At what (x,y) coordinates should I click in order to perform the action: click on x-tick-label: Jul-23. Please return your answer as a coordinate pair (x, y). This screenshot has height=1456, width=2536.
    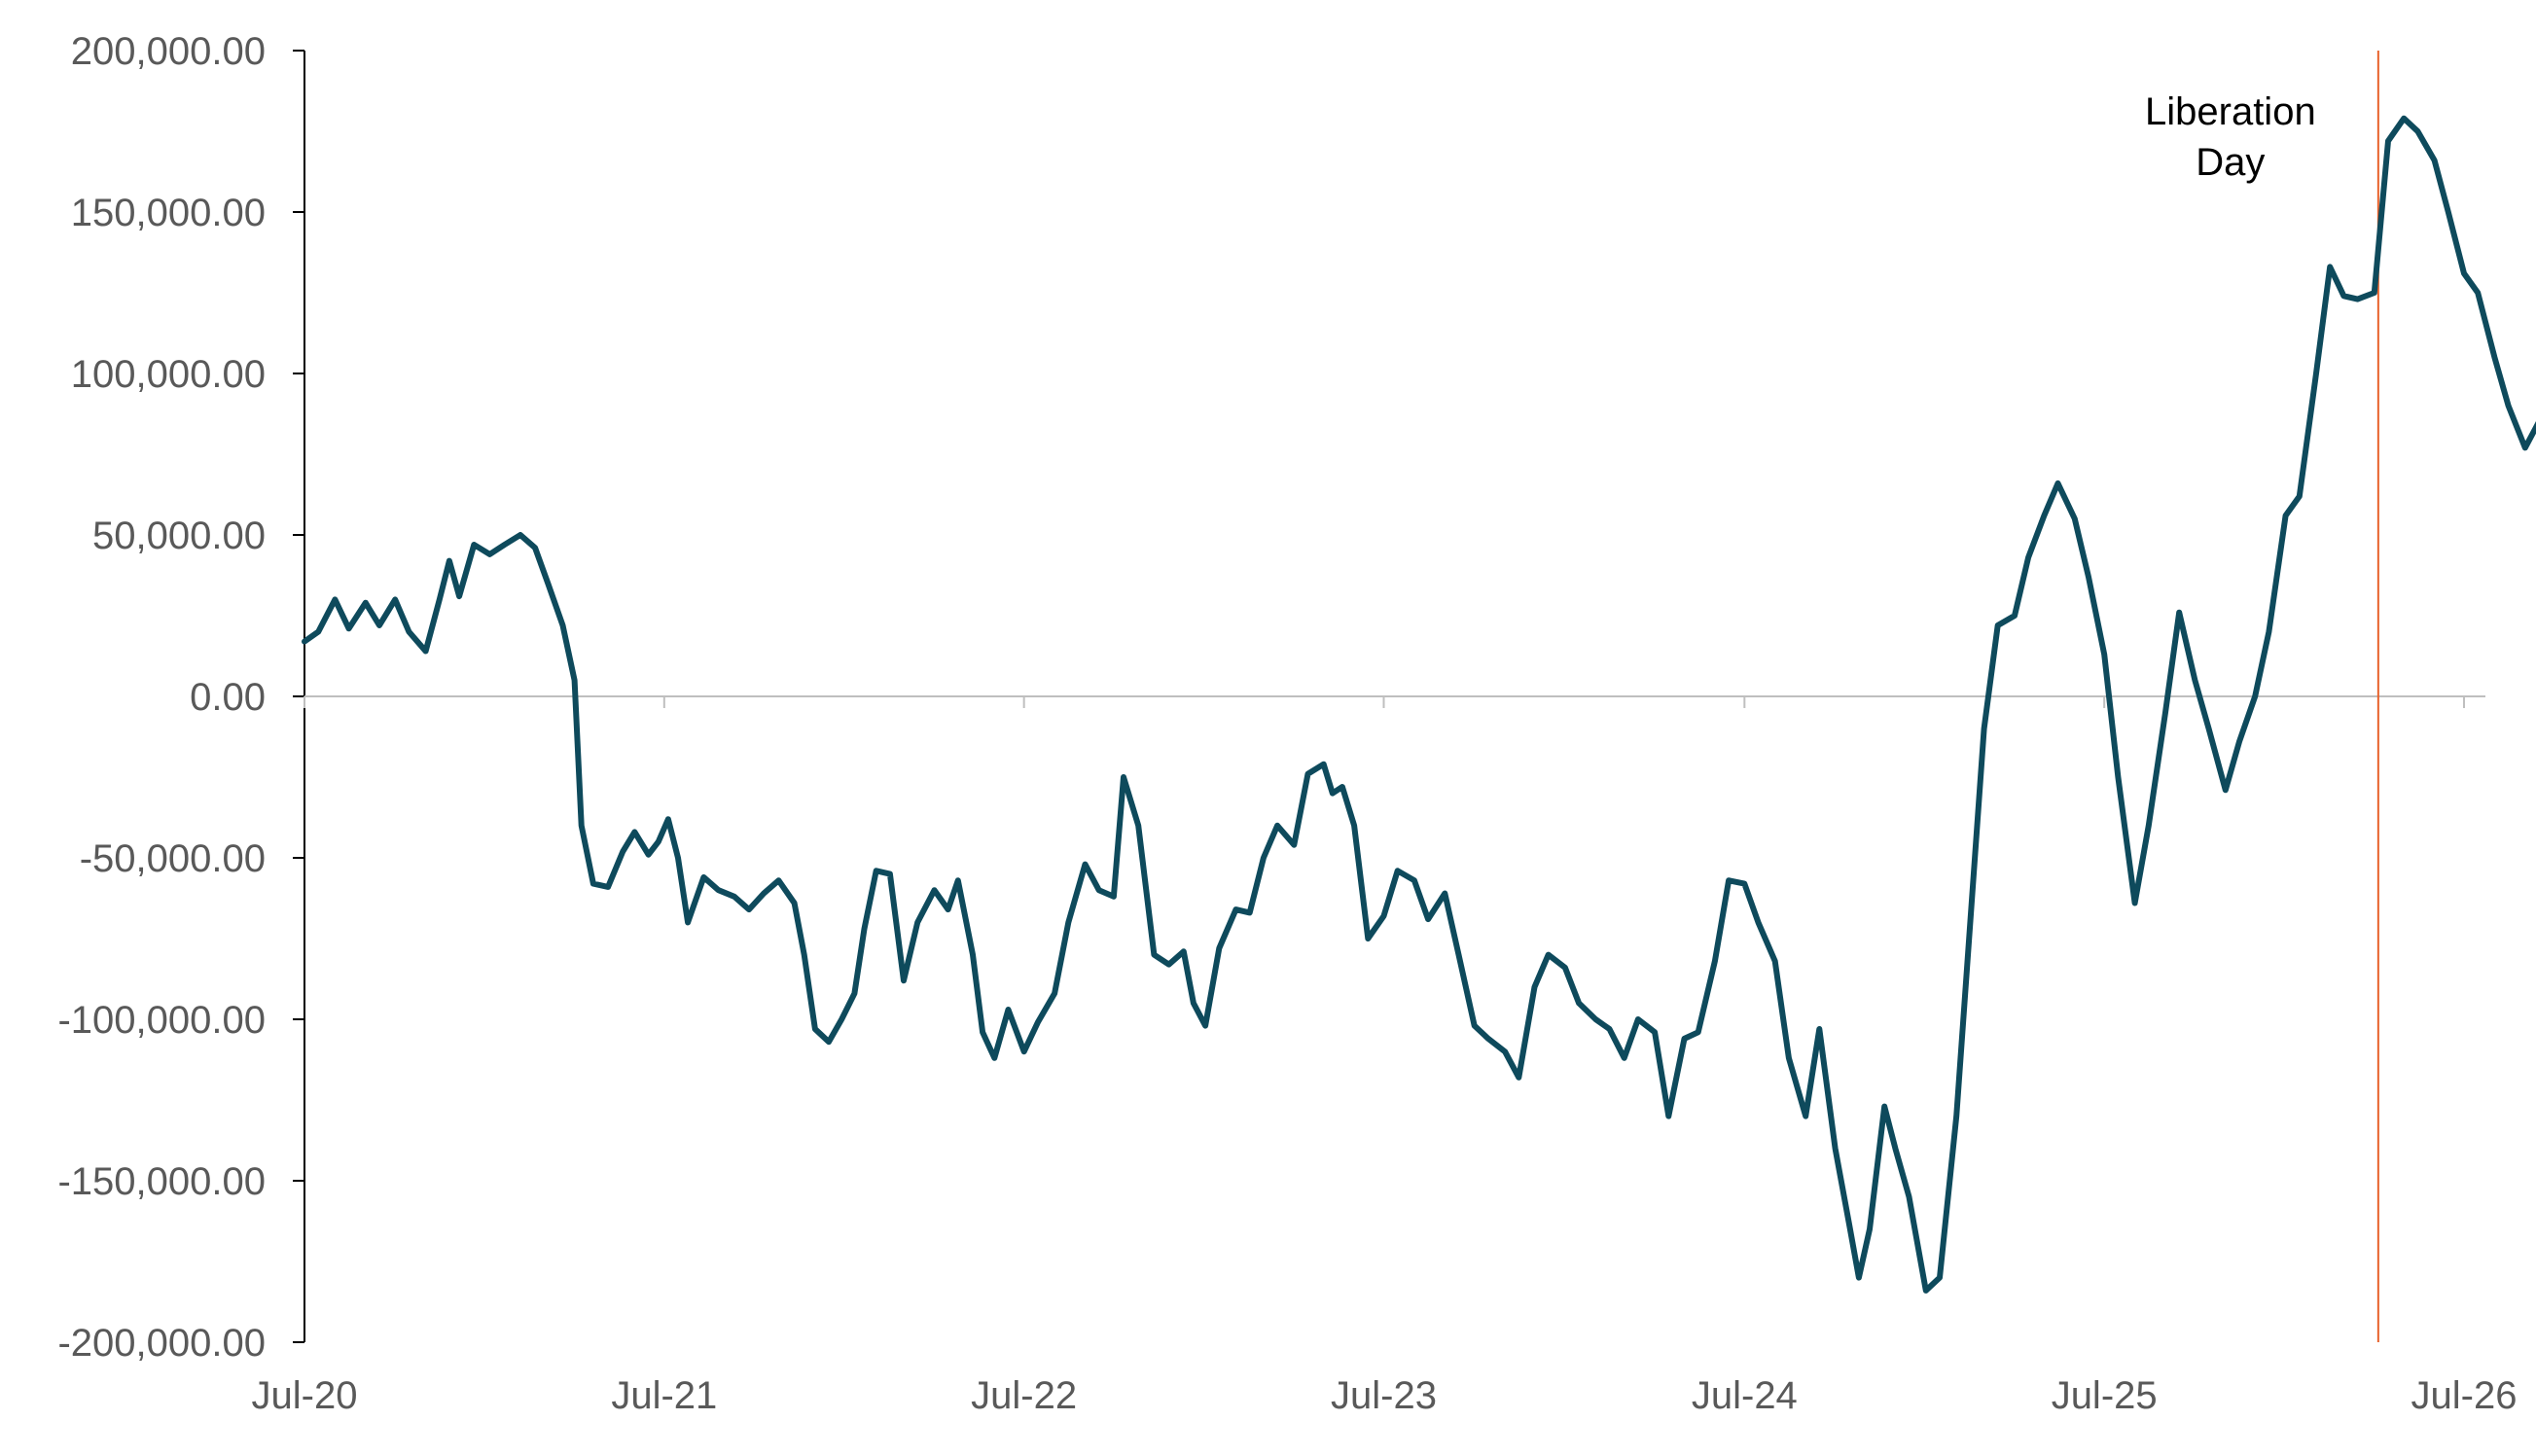
    Looking at the image, I should click on (1384, 1395).